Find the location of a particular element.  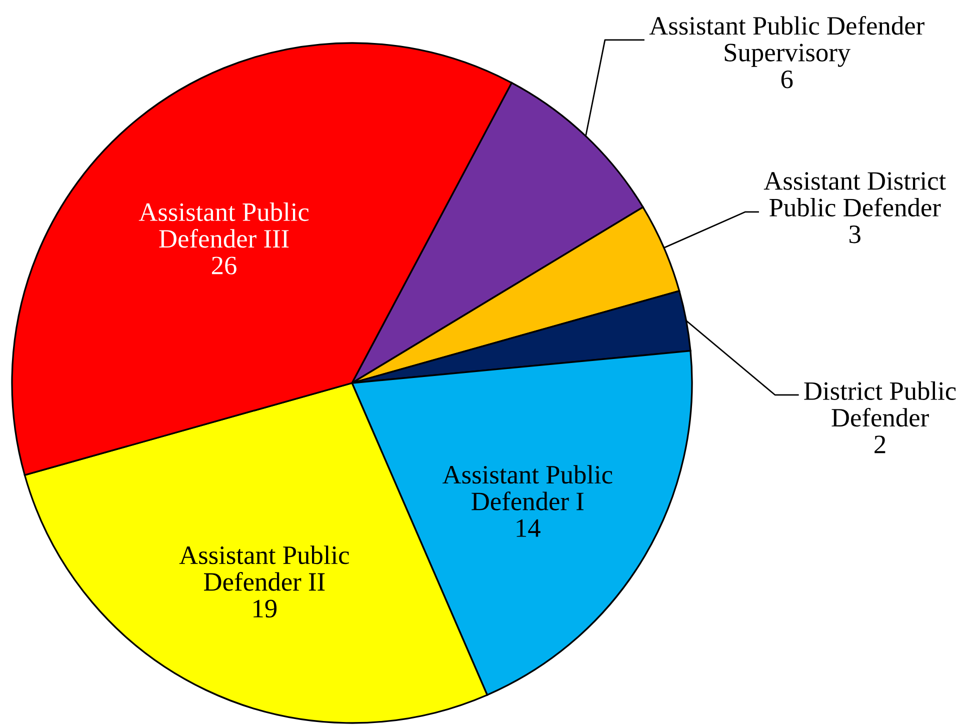

data-label: 19 is located at coordinates (265, 609).